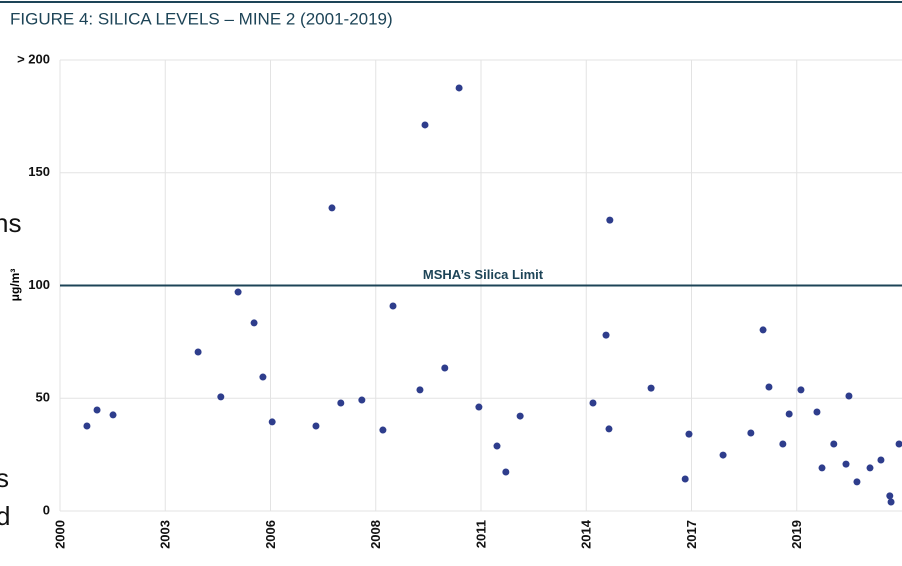 Image resolution: width=902 pixels, height=566 pixels. Describe the element at coordinates (5, 516) in the screenshot. I see `side-text: d` at that location.